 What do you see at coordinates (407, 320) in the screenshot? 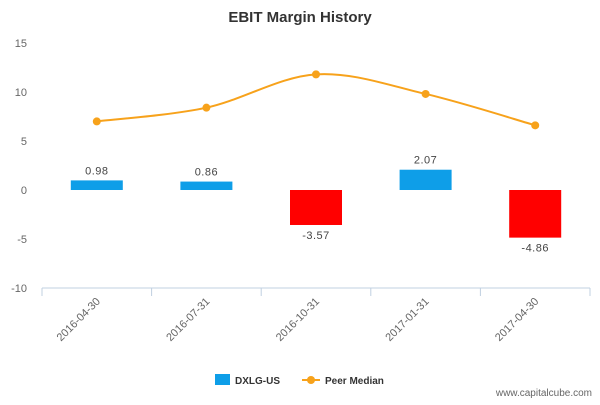
I see `x-tick-label: 2017-01-31` at bounding box center [407, 320].